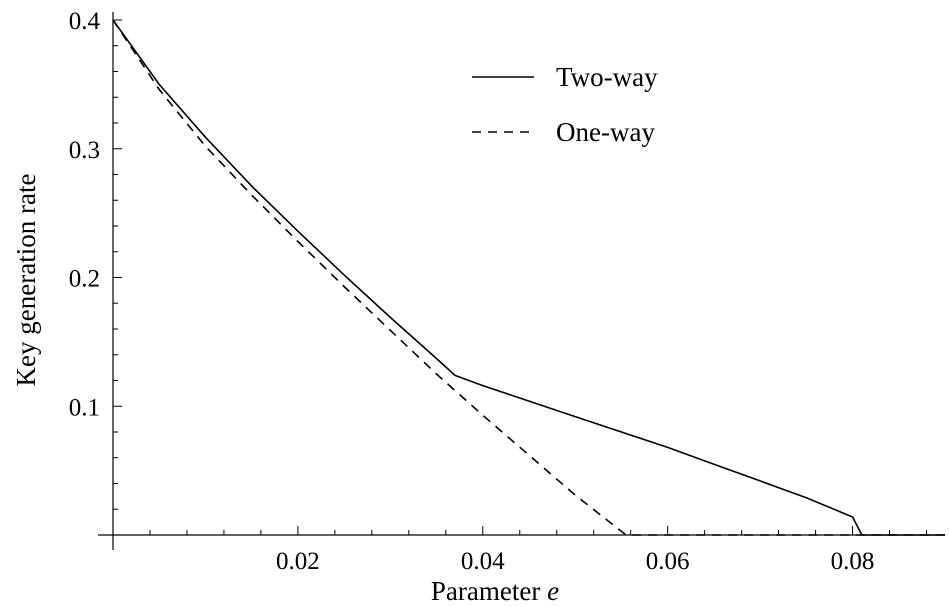  What do you see at coordinates (26, 280) in the screenshot?
I see `y-axis-label: Key generation rate` at bounding box center [26, 280].